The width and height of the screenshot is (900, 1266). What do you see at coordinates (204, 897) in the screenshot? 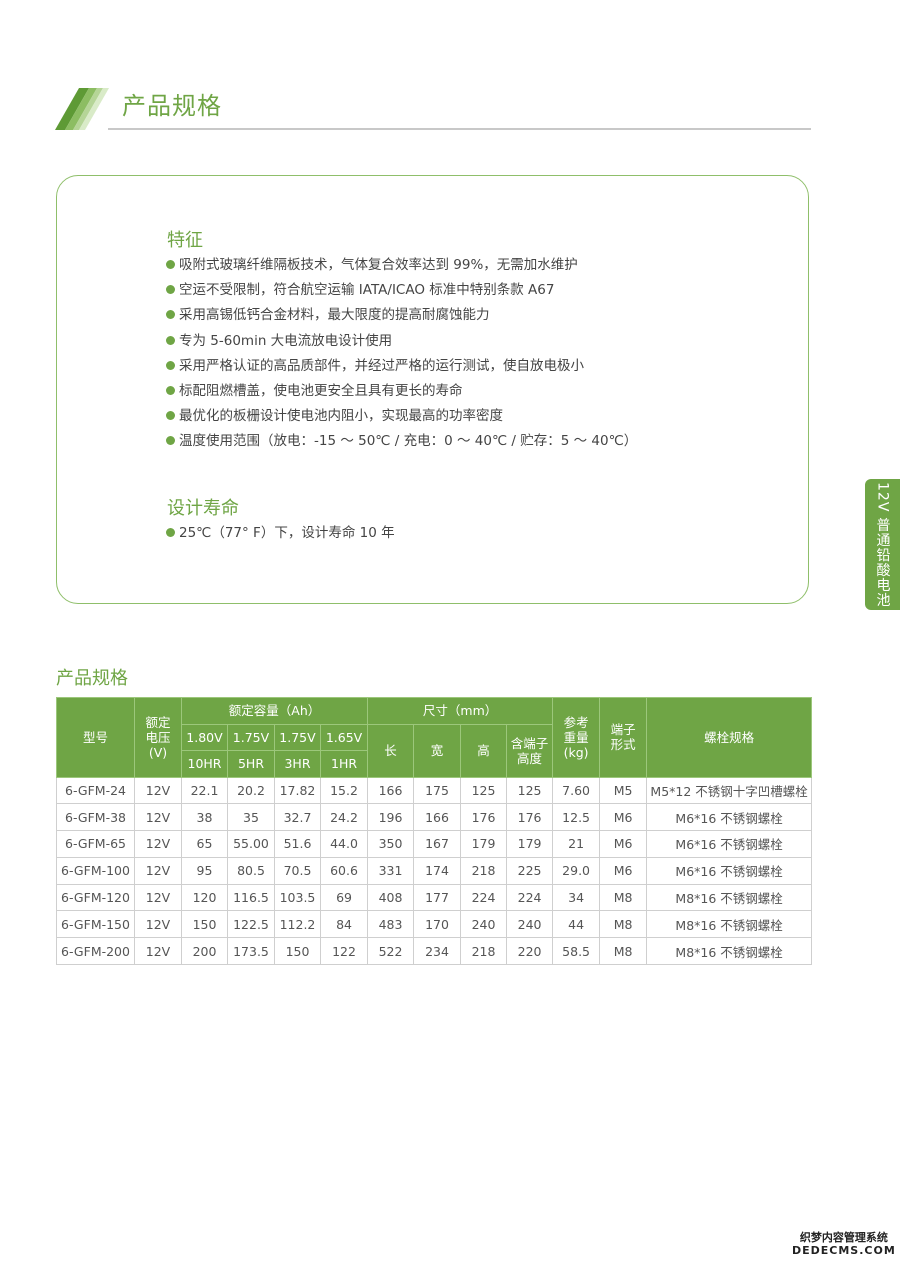
I see `table-cell: 120` at bounding box center [204, 897].